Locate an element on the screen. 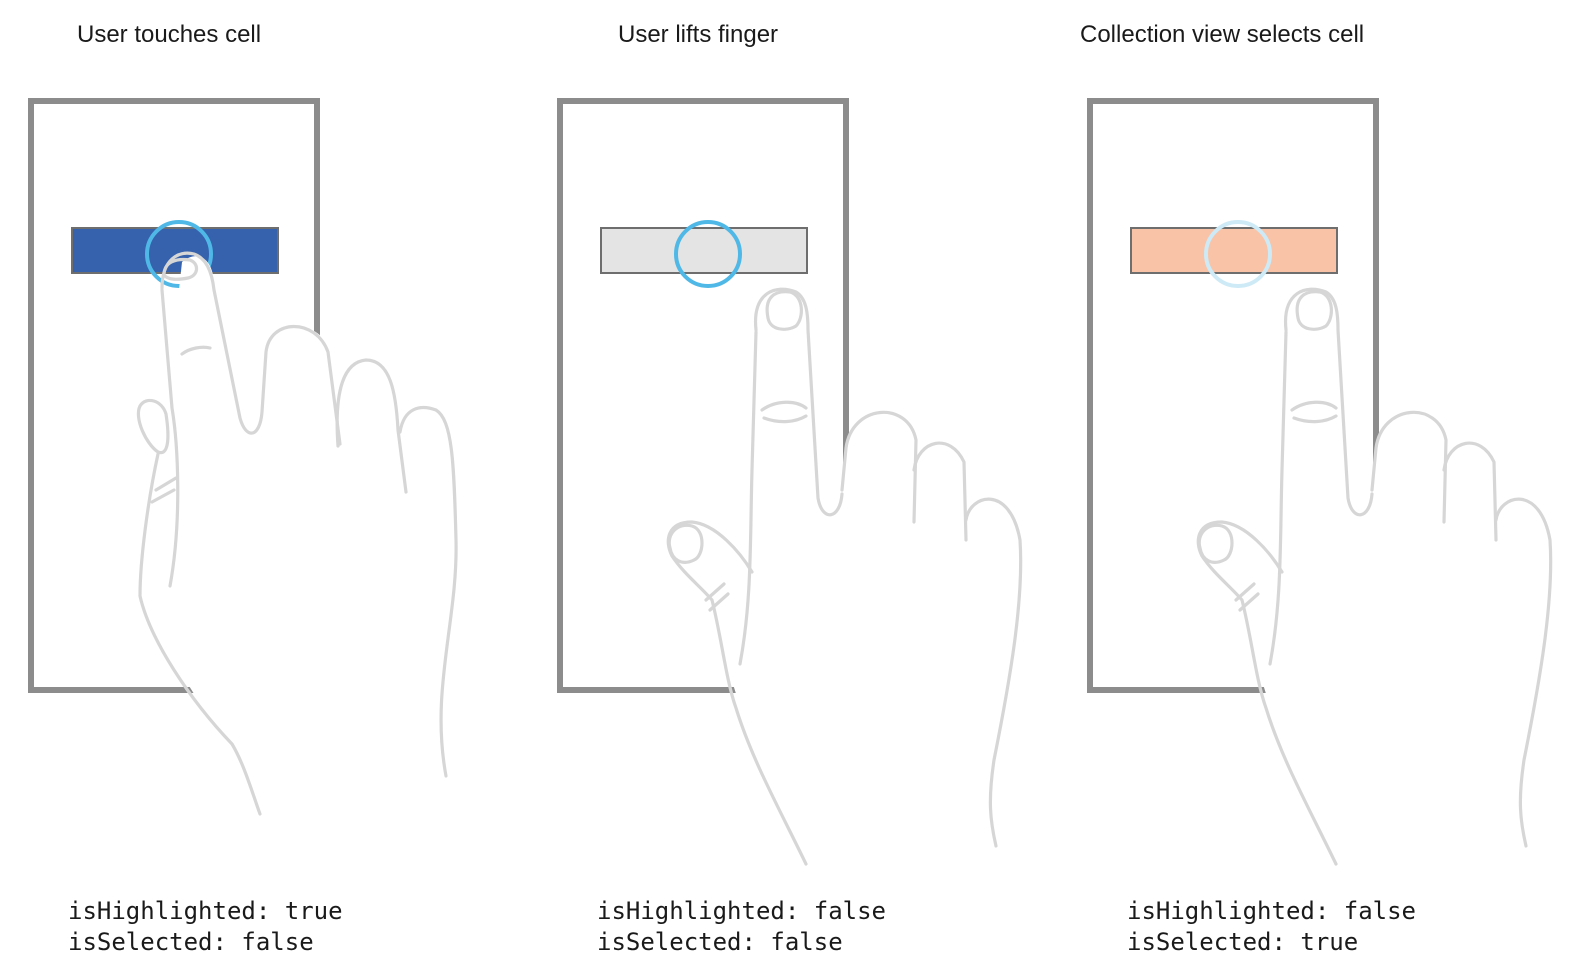  is-selected-state: isSelected: true is located at coordinates (1242, 942).